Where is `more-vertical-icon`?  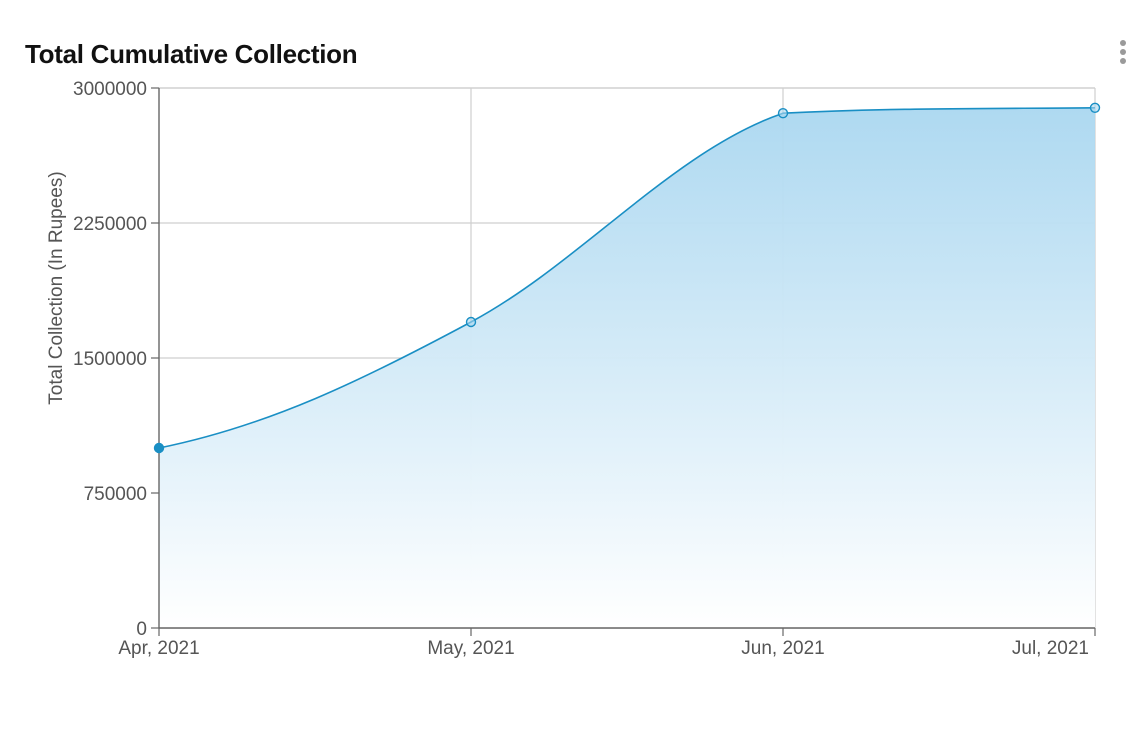 more-vertical-icon is located at coordinates (1123, 55).